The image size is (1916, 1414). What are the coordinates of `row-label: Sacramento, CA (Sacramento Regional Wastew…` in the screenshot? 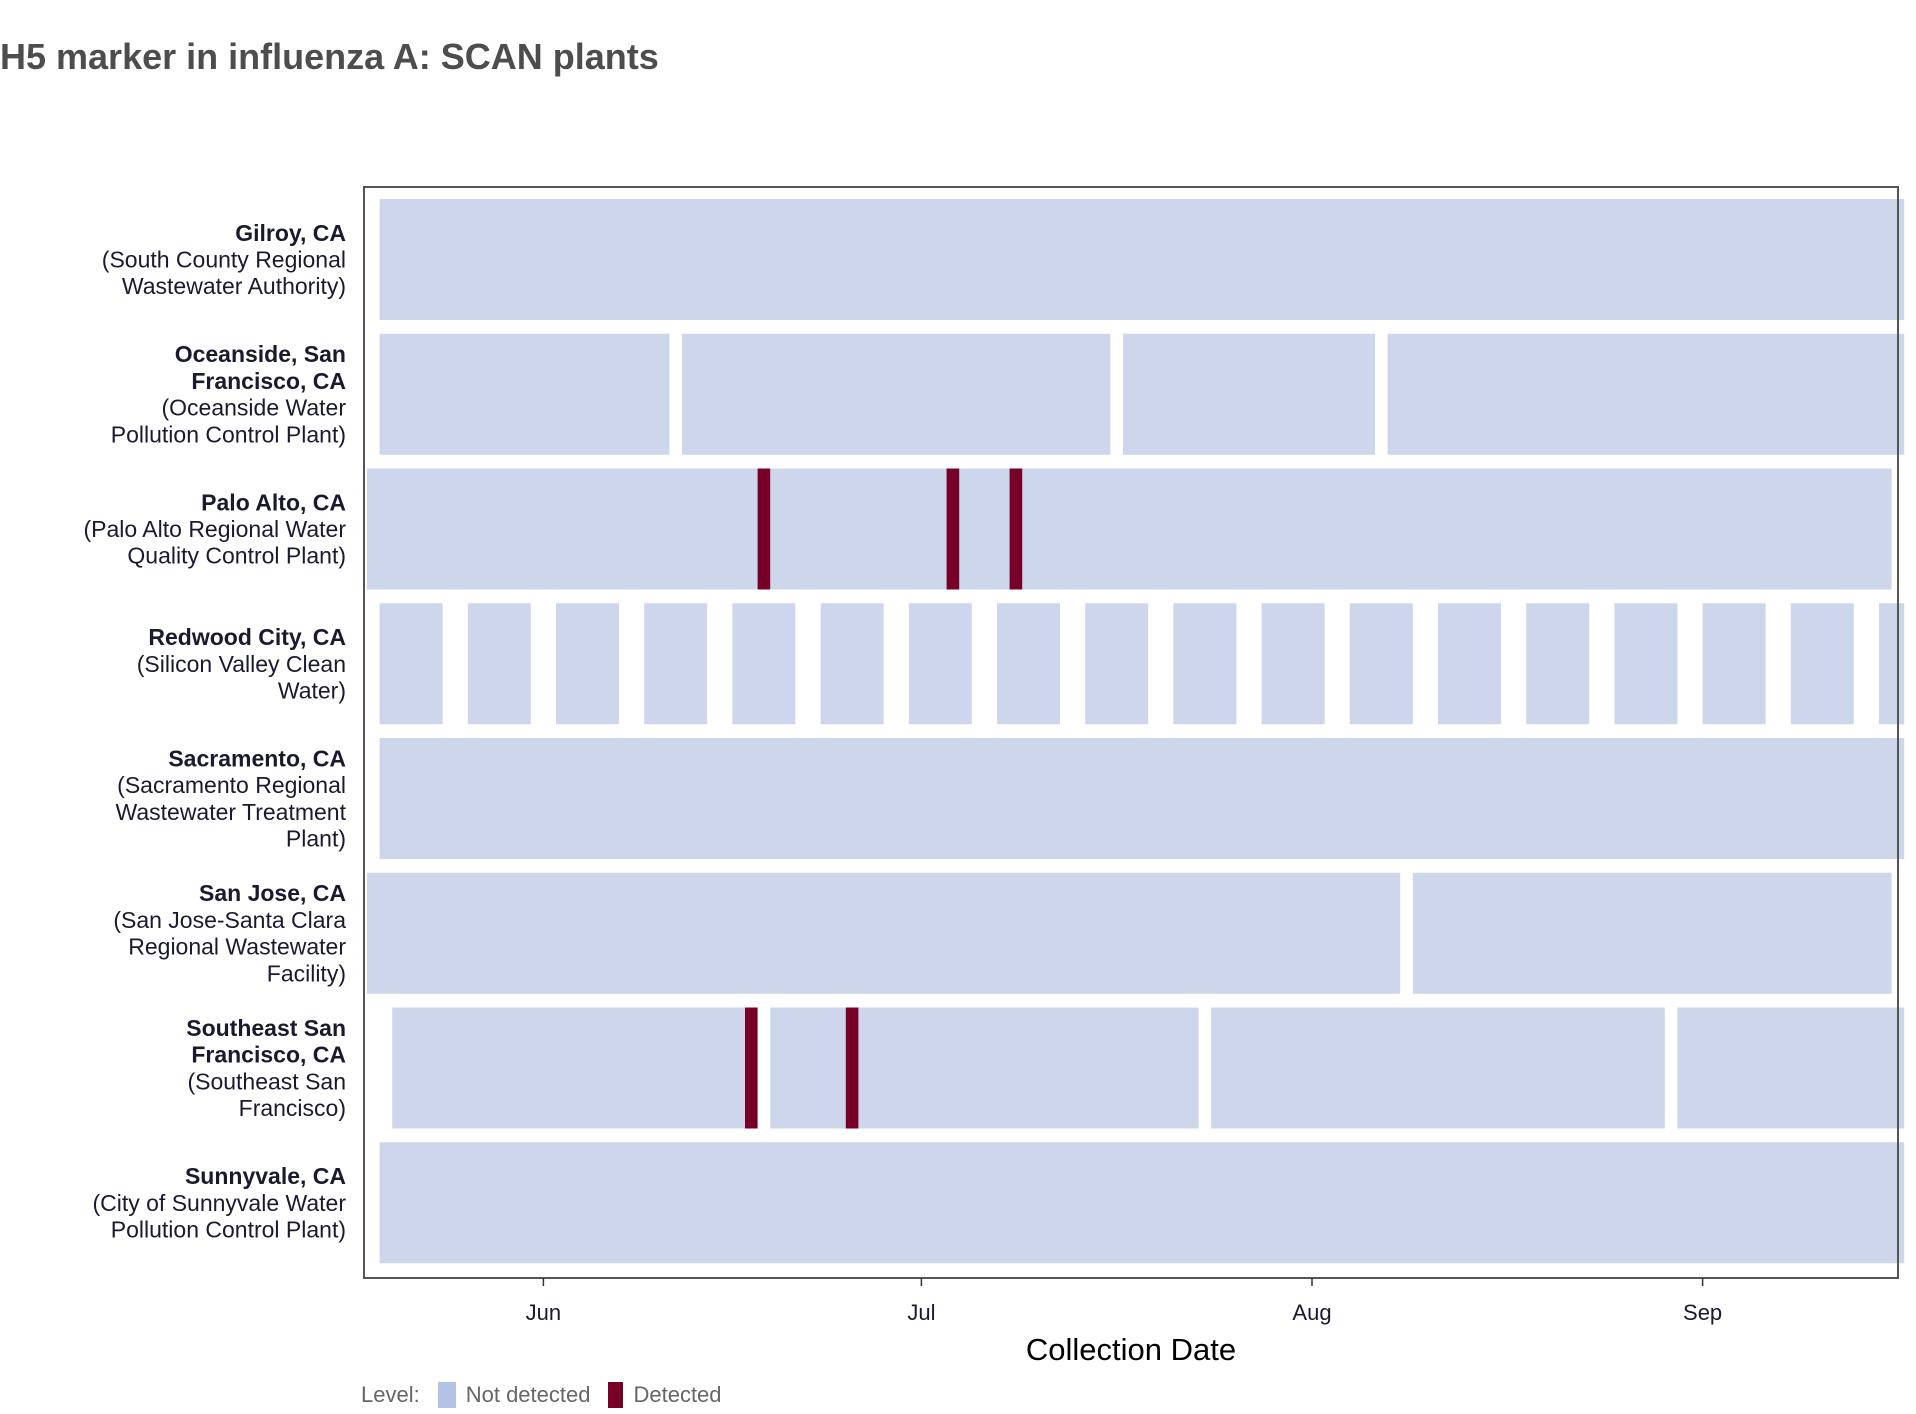 It's located at (230, 798).